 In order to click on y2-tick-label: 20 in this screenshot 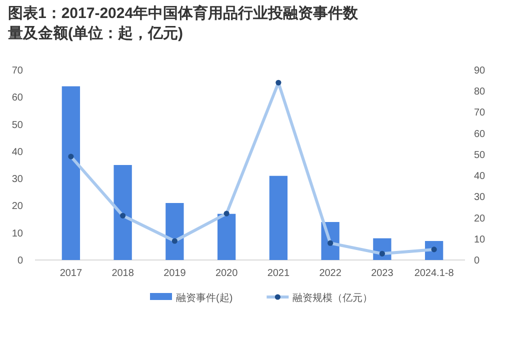, I will do `click(480, 218)`.